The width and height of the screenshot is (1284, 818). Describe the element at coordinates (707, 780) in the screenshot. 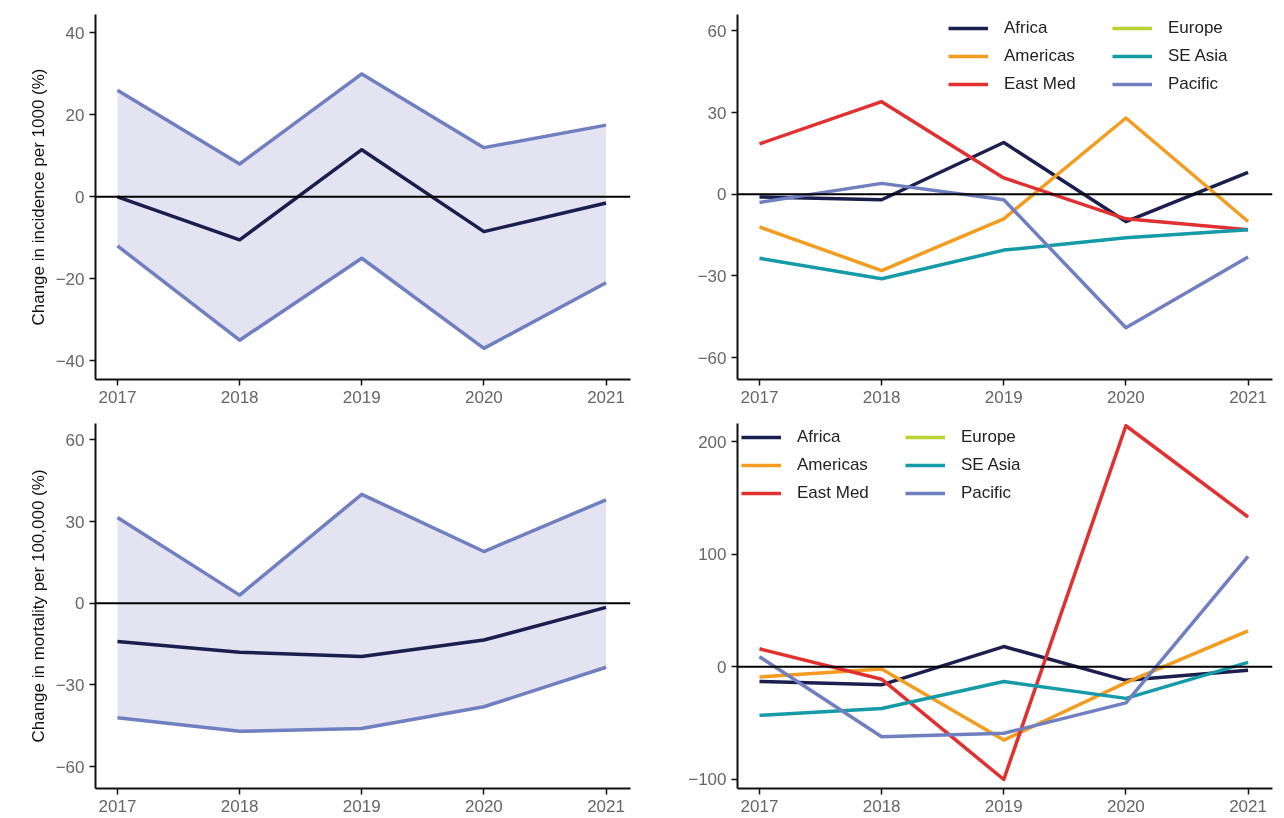

I see `y-tick-label: −100` at that location.